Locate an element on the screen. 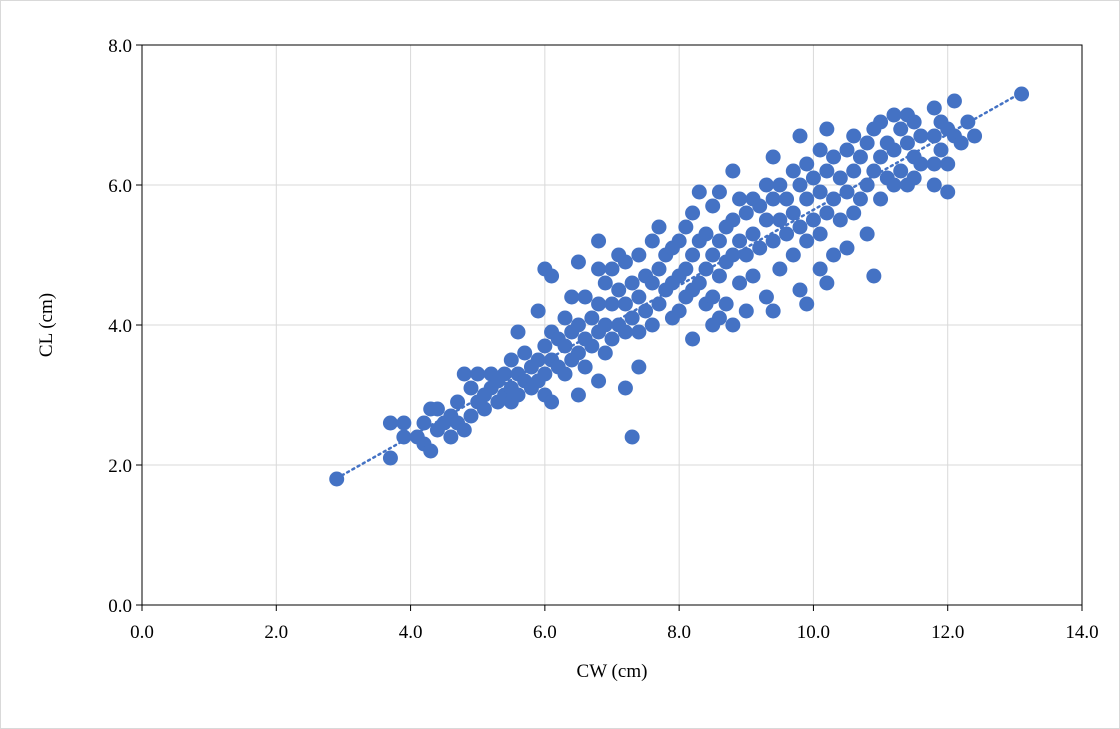 This screenshot has height=729, width=1120. x-tick-label: 12.0 is located at coordinates (947, 632).